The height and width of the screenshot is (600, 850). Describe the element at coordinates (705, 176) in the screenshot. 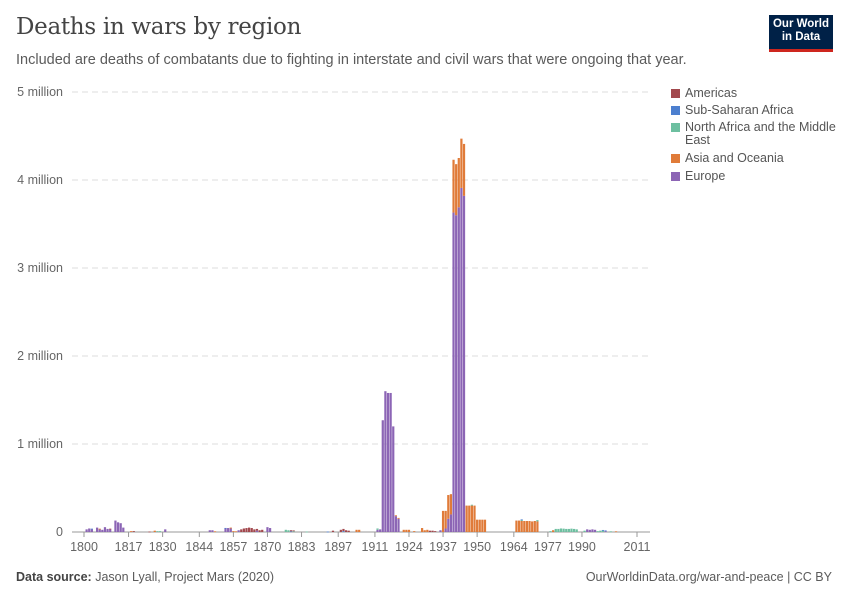

I see `legend-label: Europe` at that location.